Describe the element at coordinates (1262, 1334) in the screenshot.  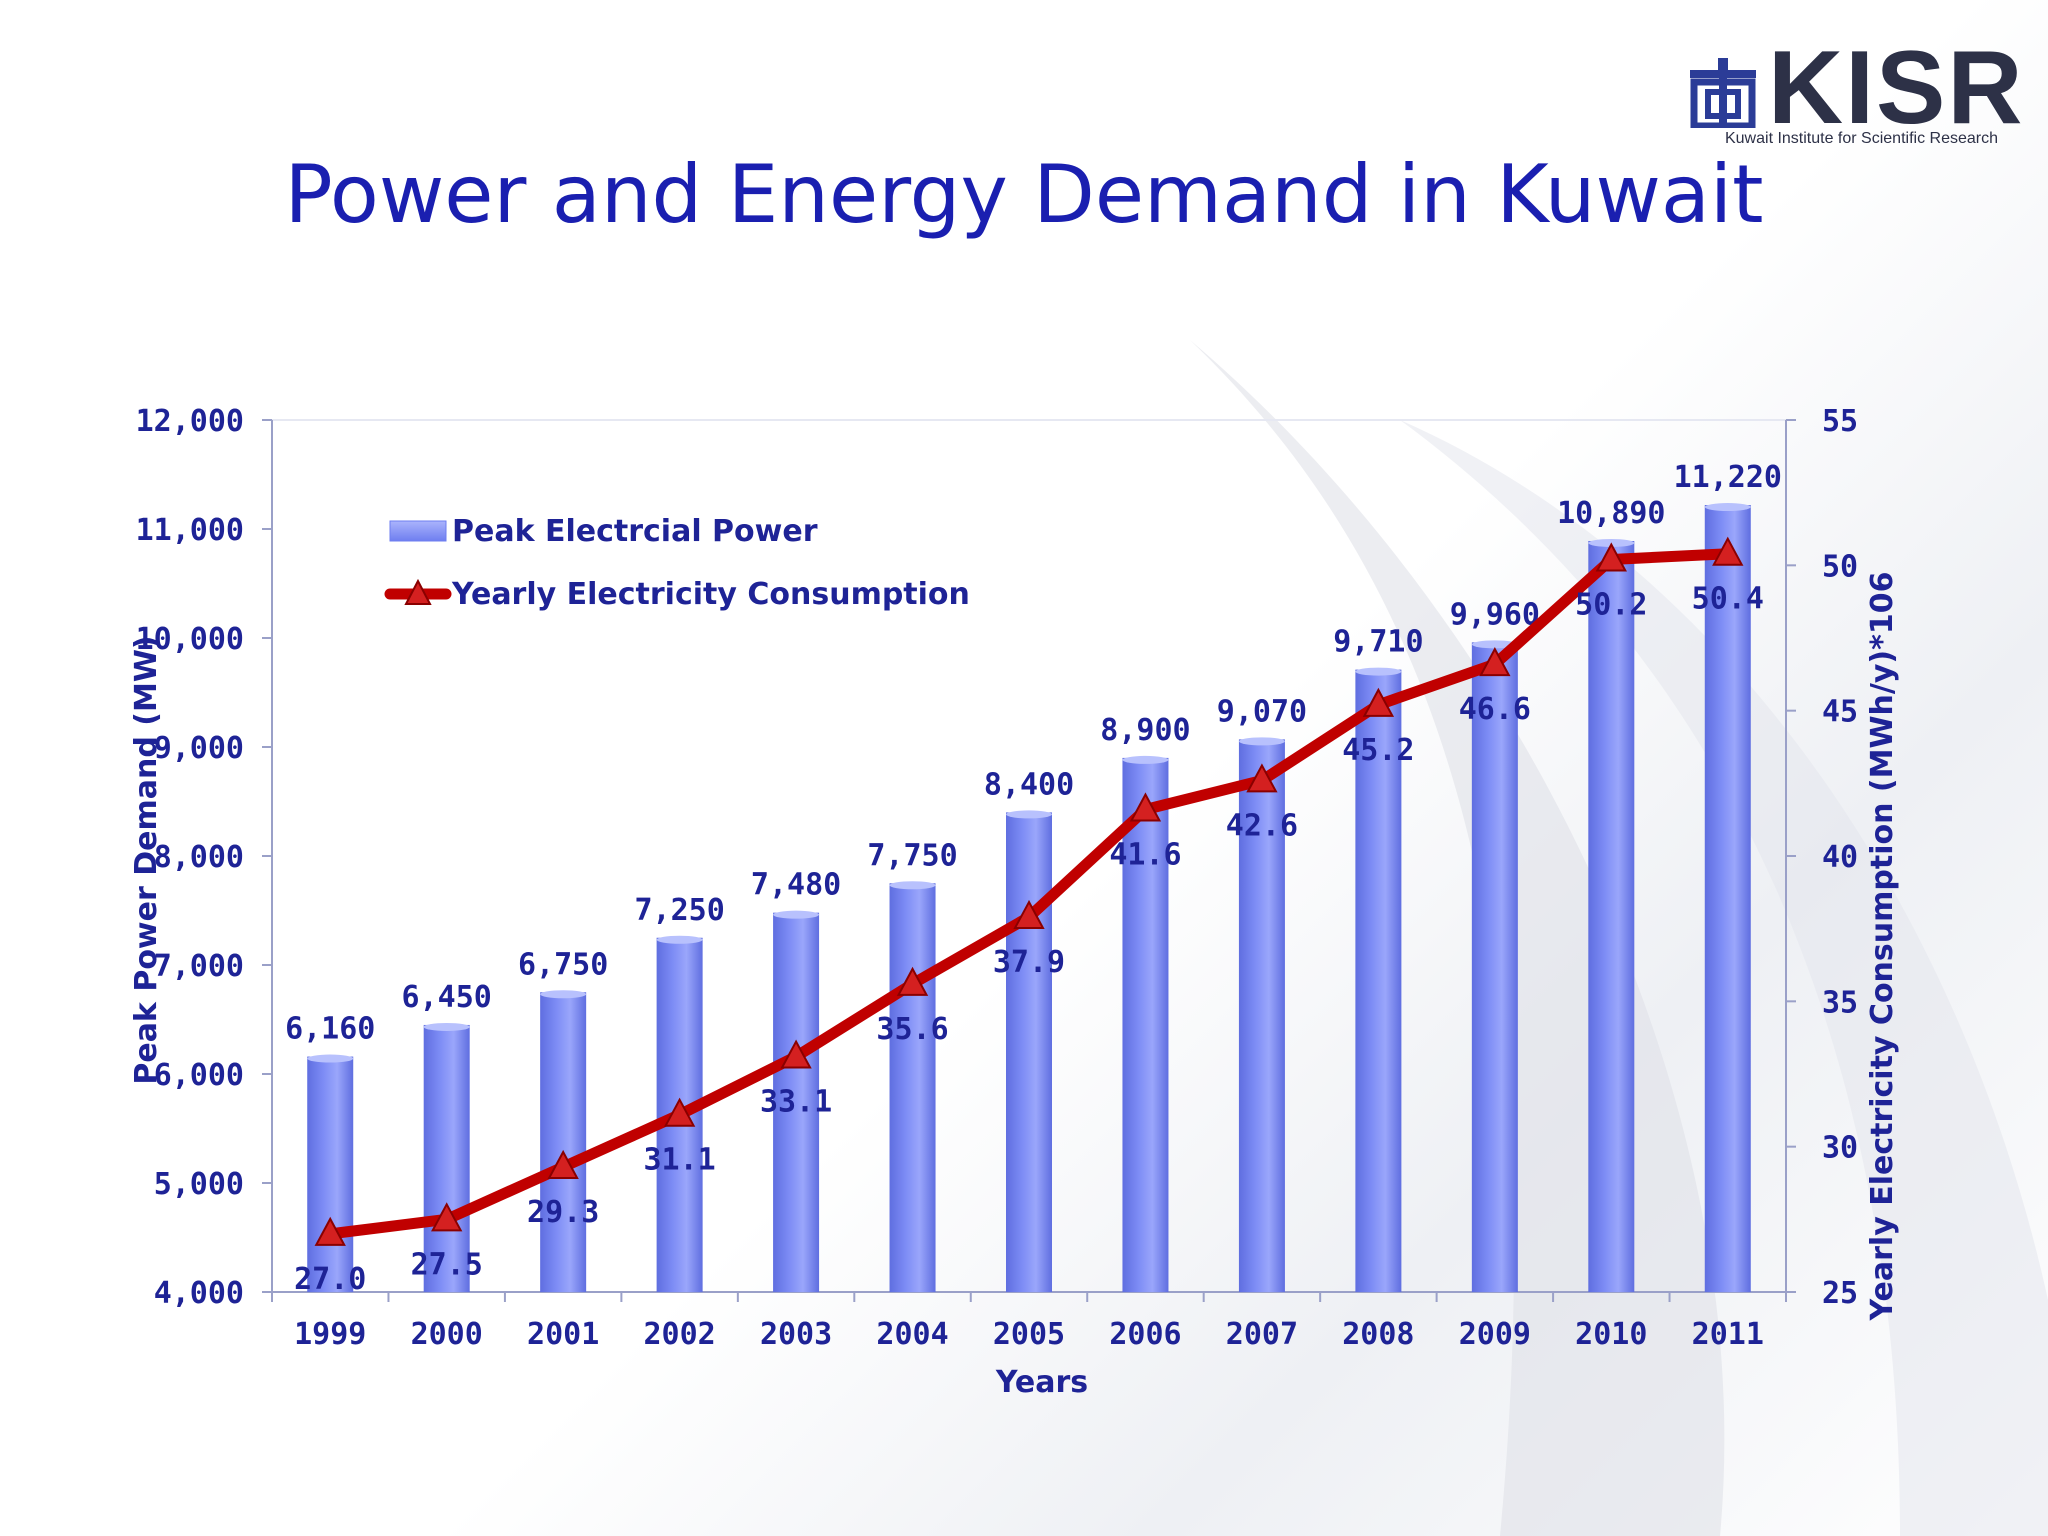
I see `x-tick-label: 2007` at that location.